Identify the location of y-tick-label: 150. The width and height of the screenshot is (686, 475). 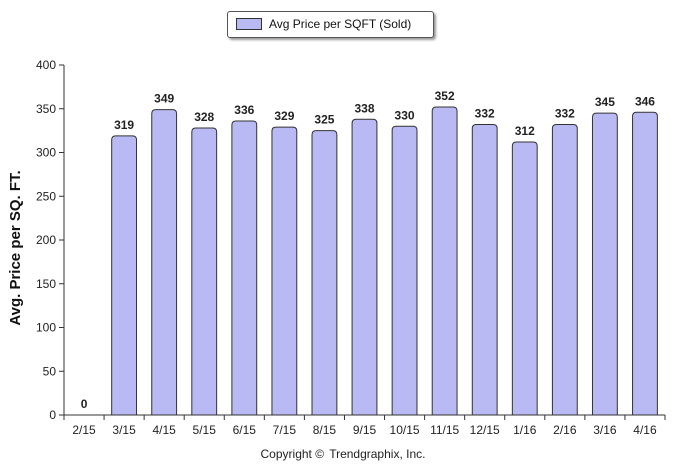
(46, 284).